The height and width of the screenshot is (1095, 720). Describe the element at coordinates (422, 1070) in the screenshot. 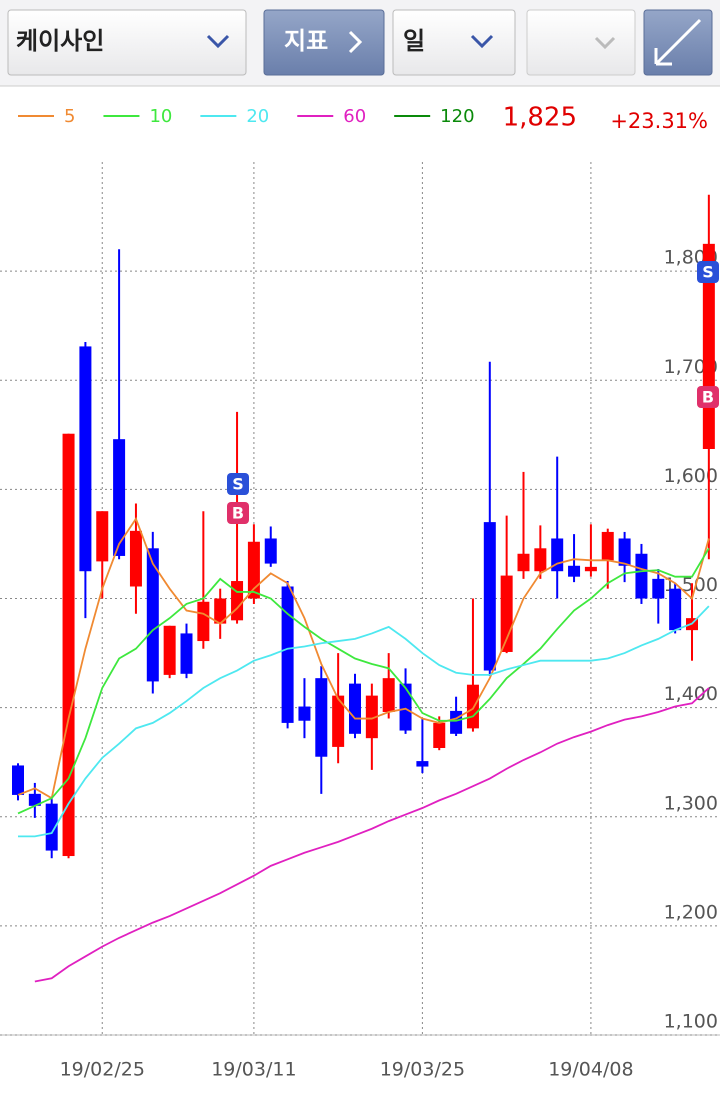

I see `x-tick-label: 19/03/25` at that location.